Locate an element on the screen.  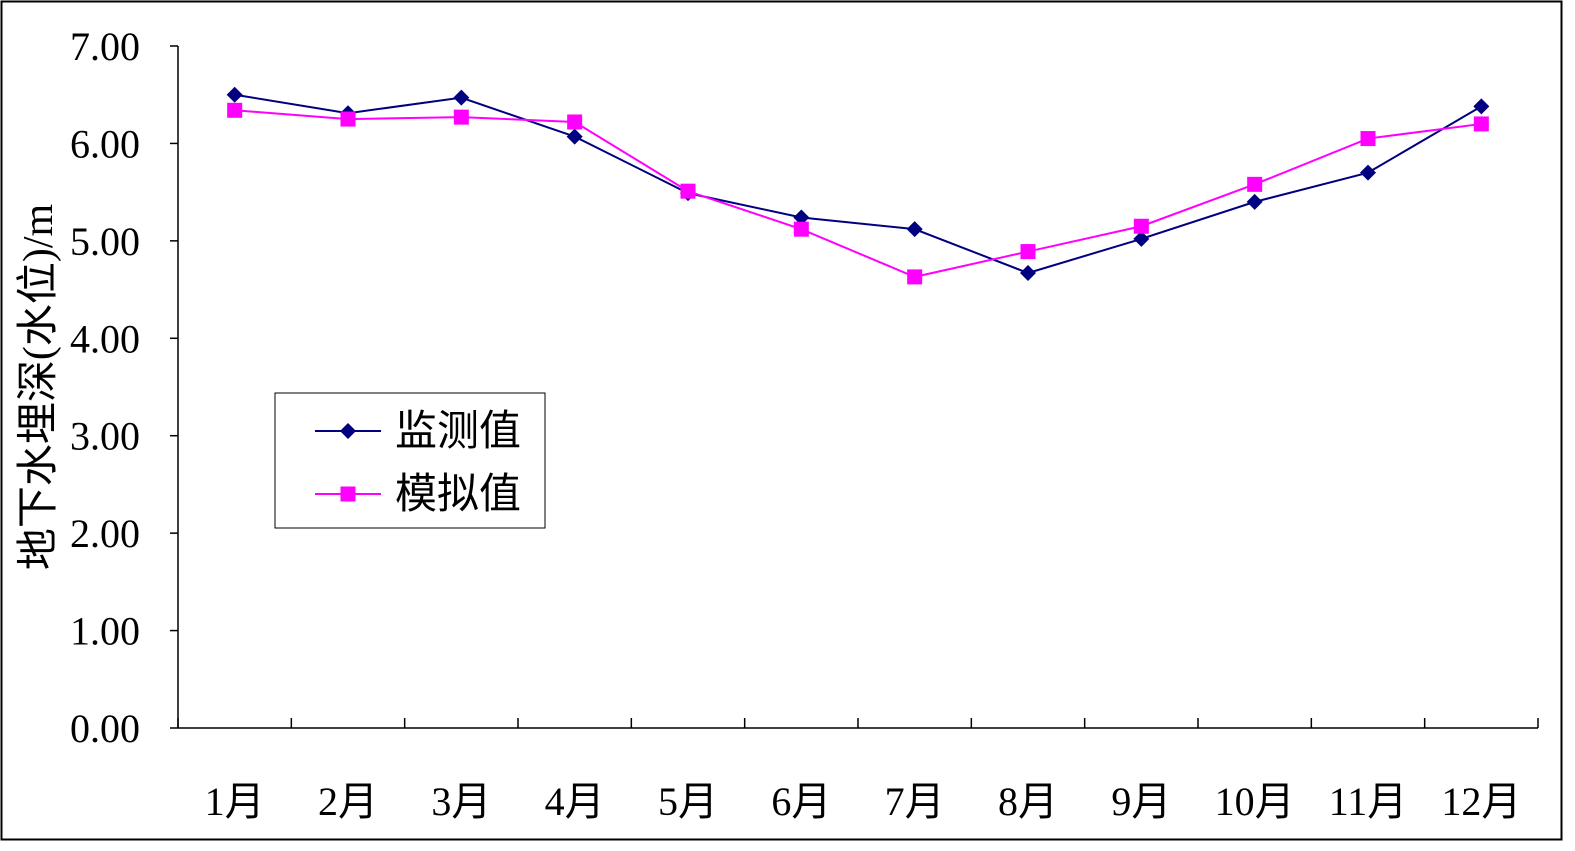
legend-box is located at coordinates (410, 460).